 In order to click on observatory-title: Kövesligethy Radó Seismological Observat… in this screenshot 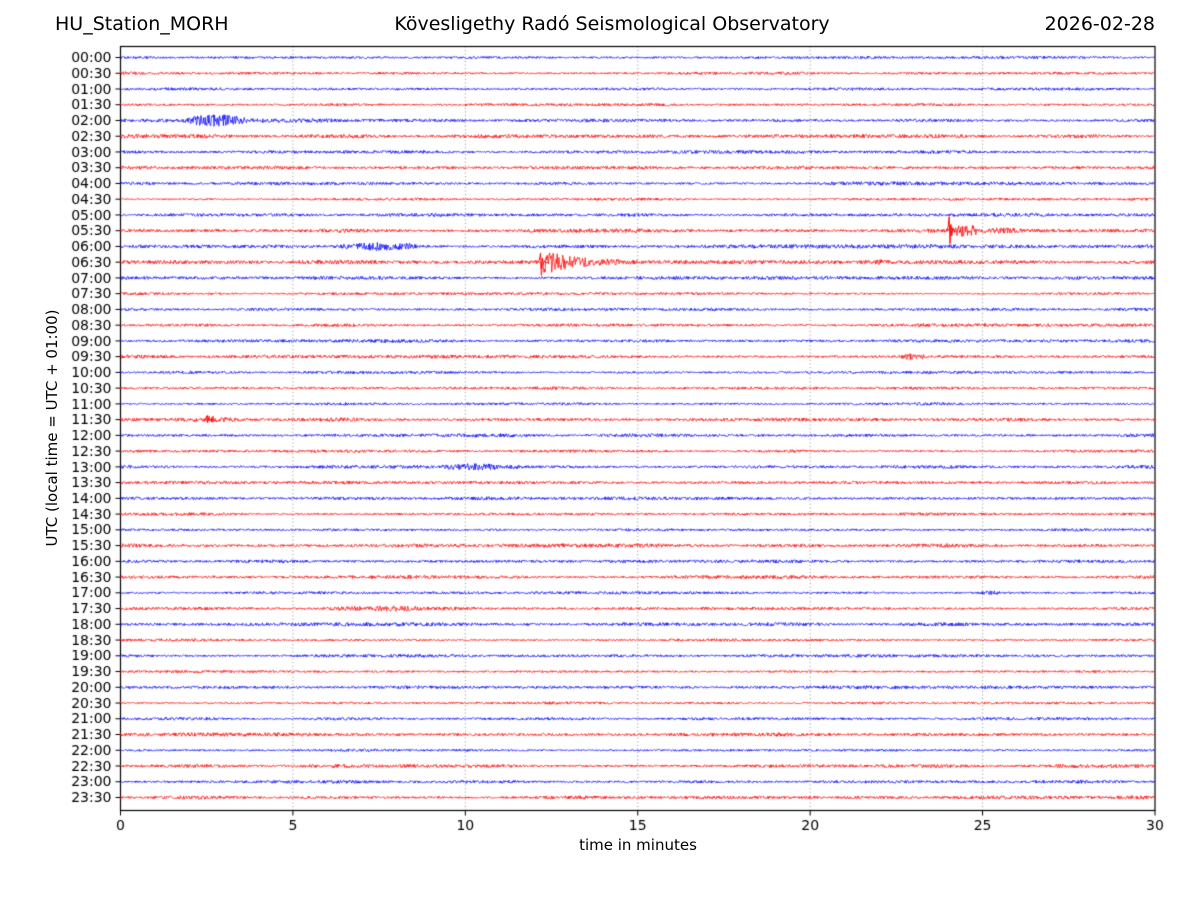, I will do `click(612, 24)`.